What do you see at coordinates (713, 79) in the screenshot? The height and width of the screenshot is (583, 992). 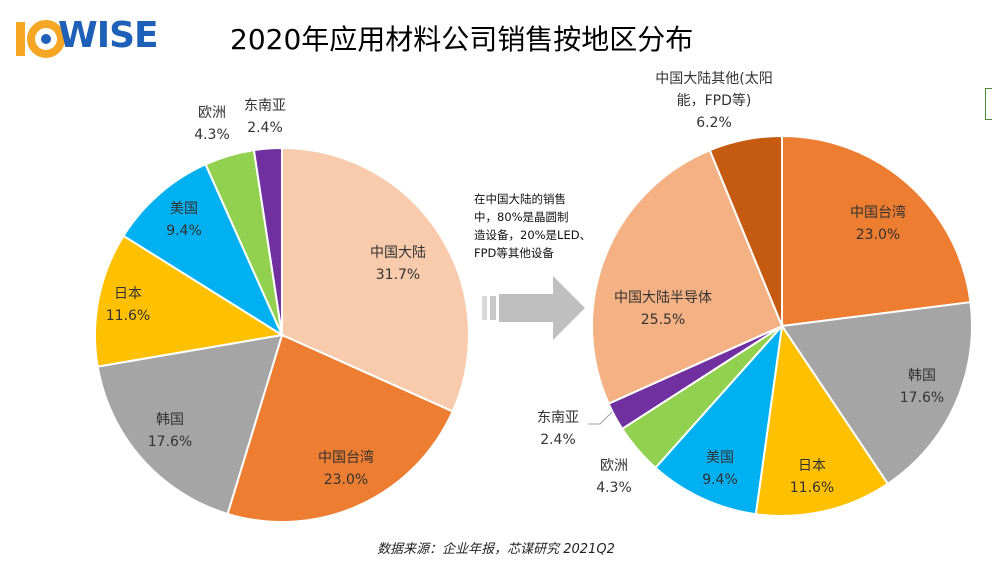 I see `slice-label: 中国大陆其他(太阳` at bounding box center [713, 79].